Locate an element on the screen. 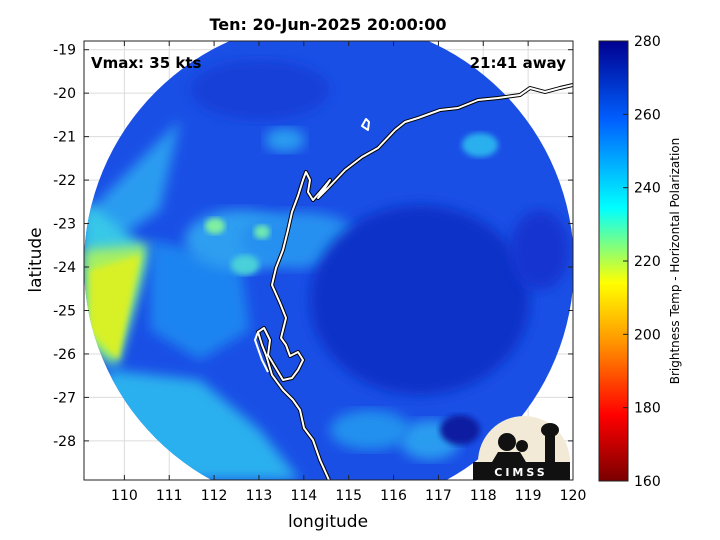 Image resolution: width=720 pixels, height=540 pixels. x-tick-label: 115 is located at coordinates (348, 496).